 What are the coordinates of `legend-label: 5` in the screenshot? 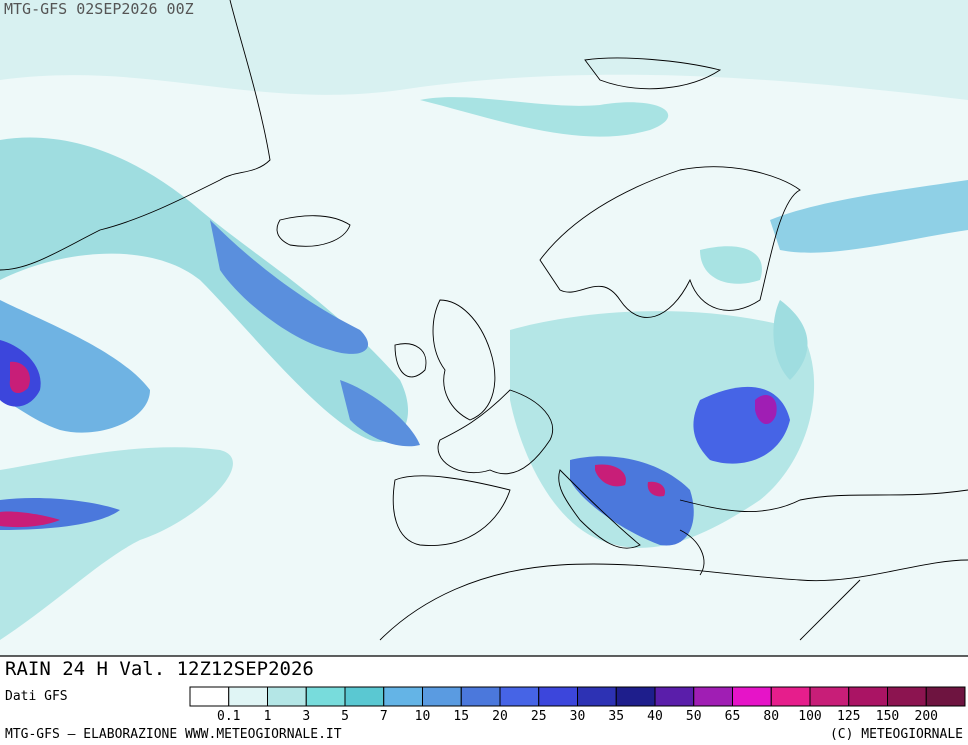 It's located at (345, 716).